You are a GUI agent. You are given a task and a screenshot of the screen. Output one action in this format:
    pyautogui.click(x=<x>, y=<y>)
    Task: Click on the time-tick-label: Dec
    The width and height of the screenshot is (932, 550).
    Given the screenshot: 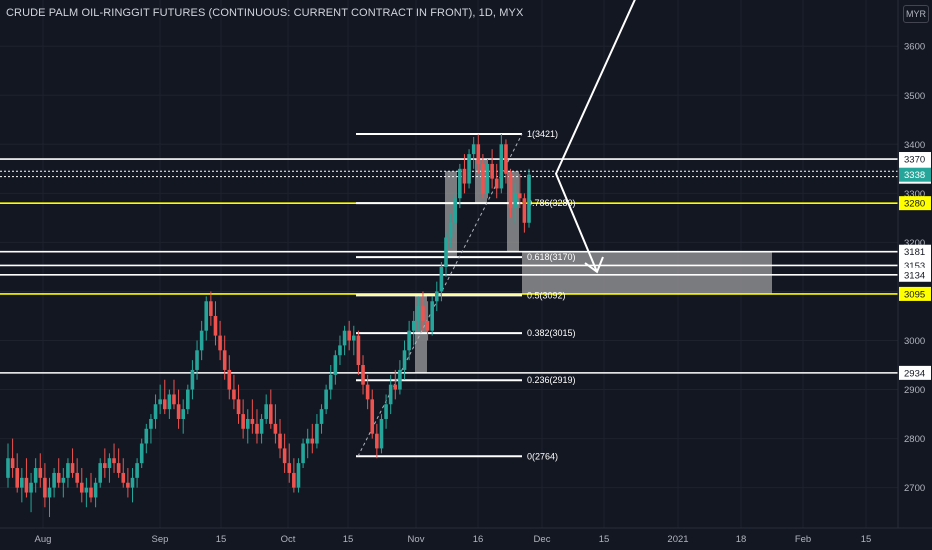 What is the action you would take?
    pyautogui.click(x=542, y=539)
    